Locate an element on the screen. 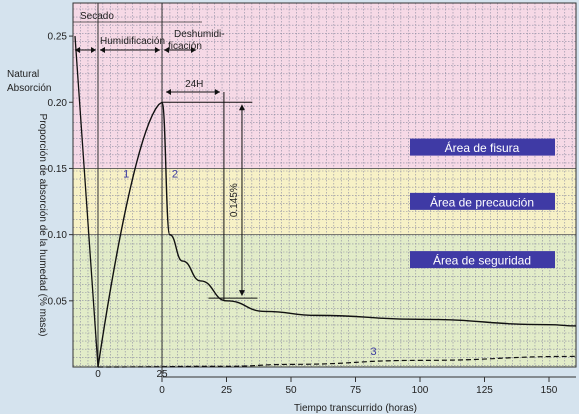  series-2-label: 2 is located at coordinates (175, 175).